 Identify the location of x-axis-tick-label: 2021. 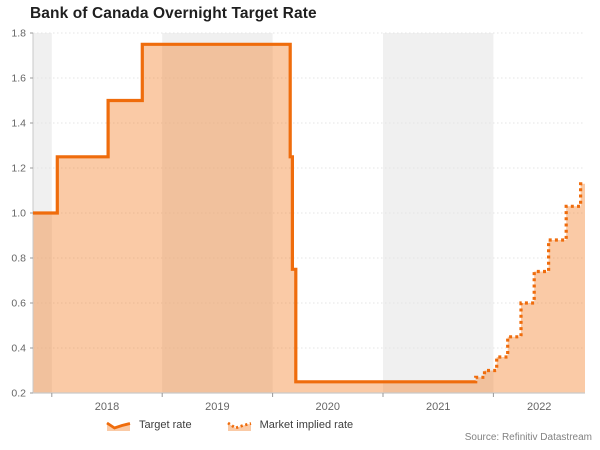
(438, 407).